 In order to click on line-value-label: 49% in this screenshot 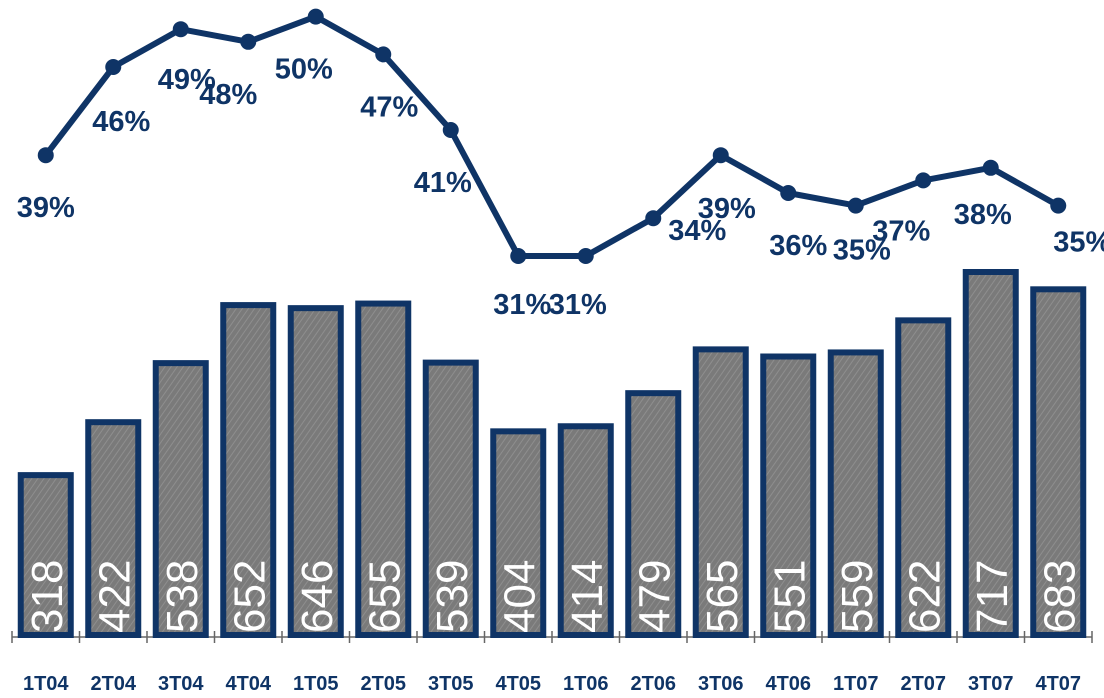, I will do `click(187, 80)`.